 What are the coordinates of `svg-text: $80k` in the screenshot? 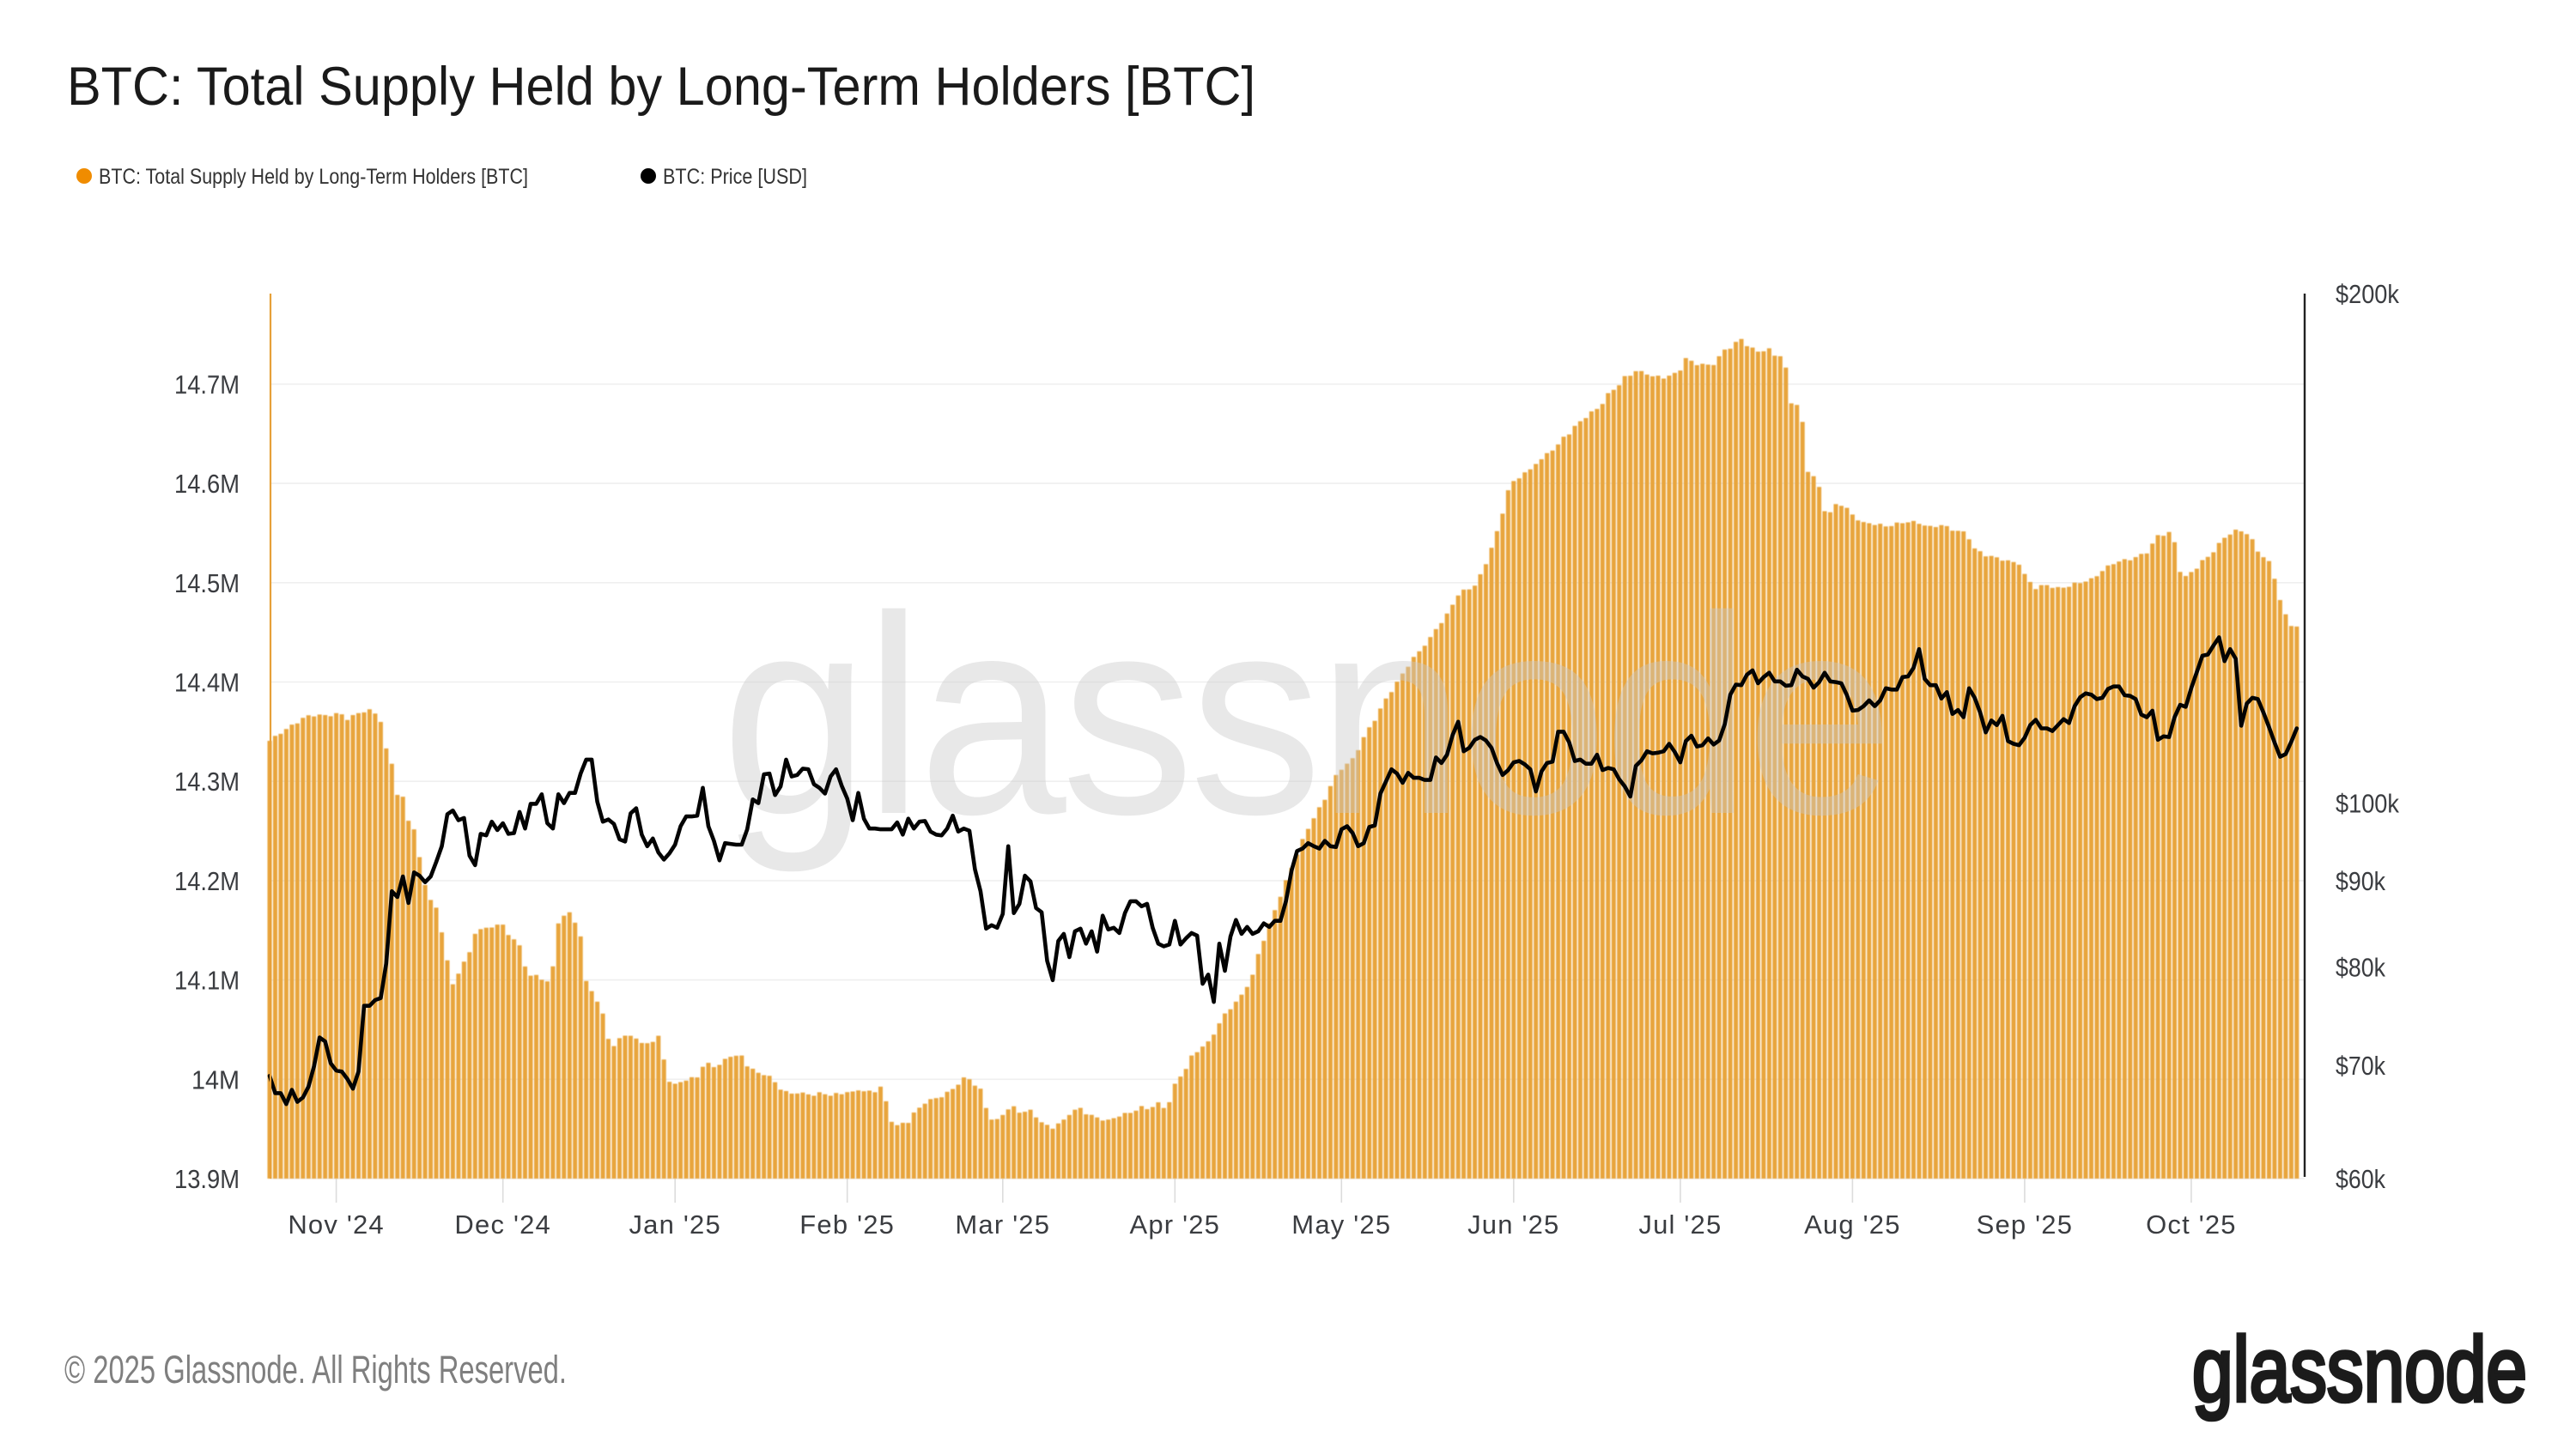 It's located at (2361, 968).